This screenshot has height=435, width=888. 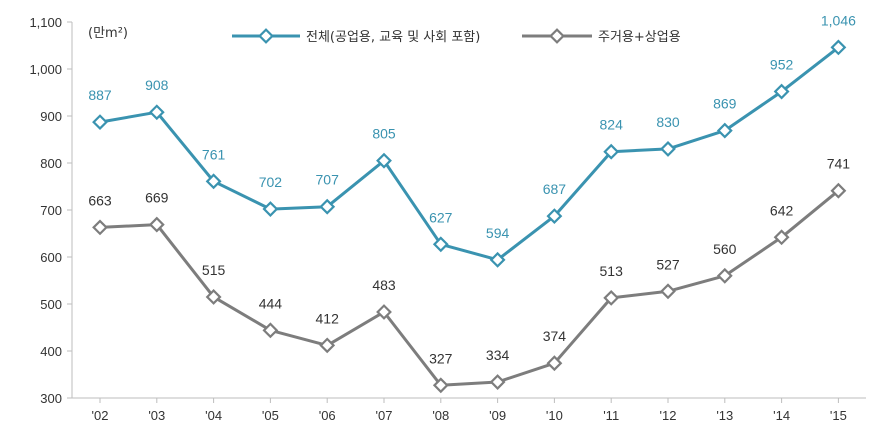 I want to click on data-label: 513, so click(x=612, y=271).